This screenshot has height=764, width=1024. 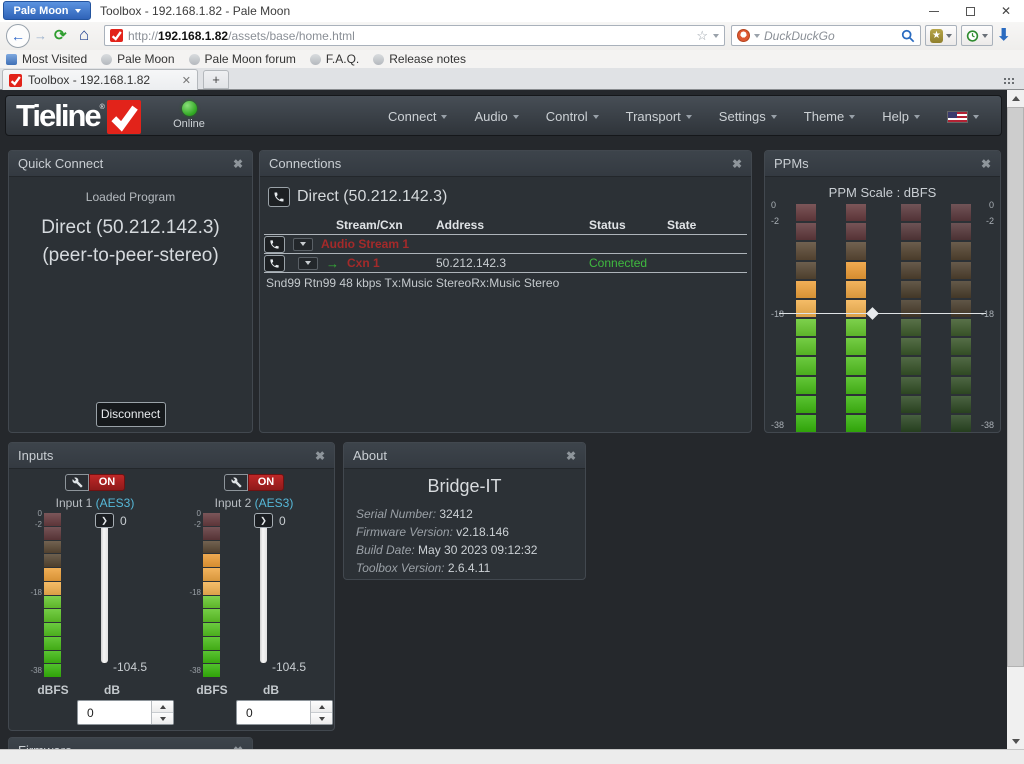 I want to click on scale-tick-label: -38, so click(x=195, y=670).